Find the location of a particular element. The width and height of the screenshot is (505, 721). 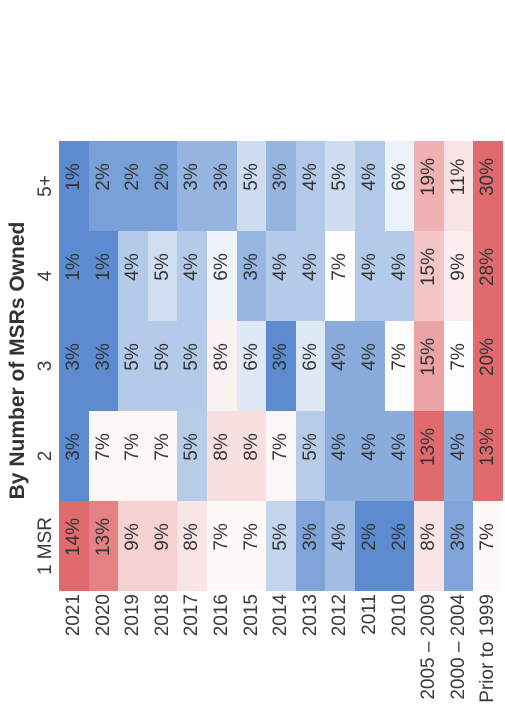

row-label: 2000 – 2004 is located at coordinates (458, 647).